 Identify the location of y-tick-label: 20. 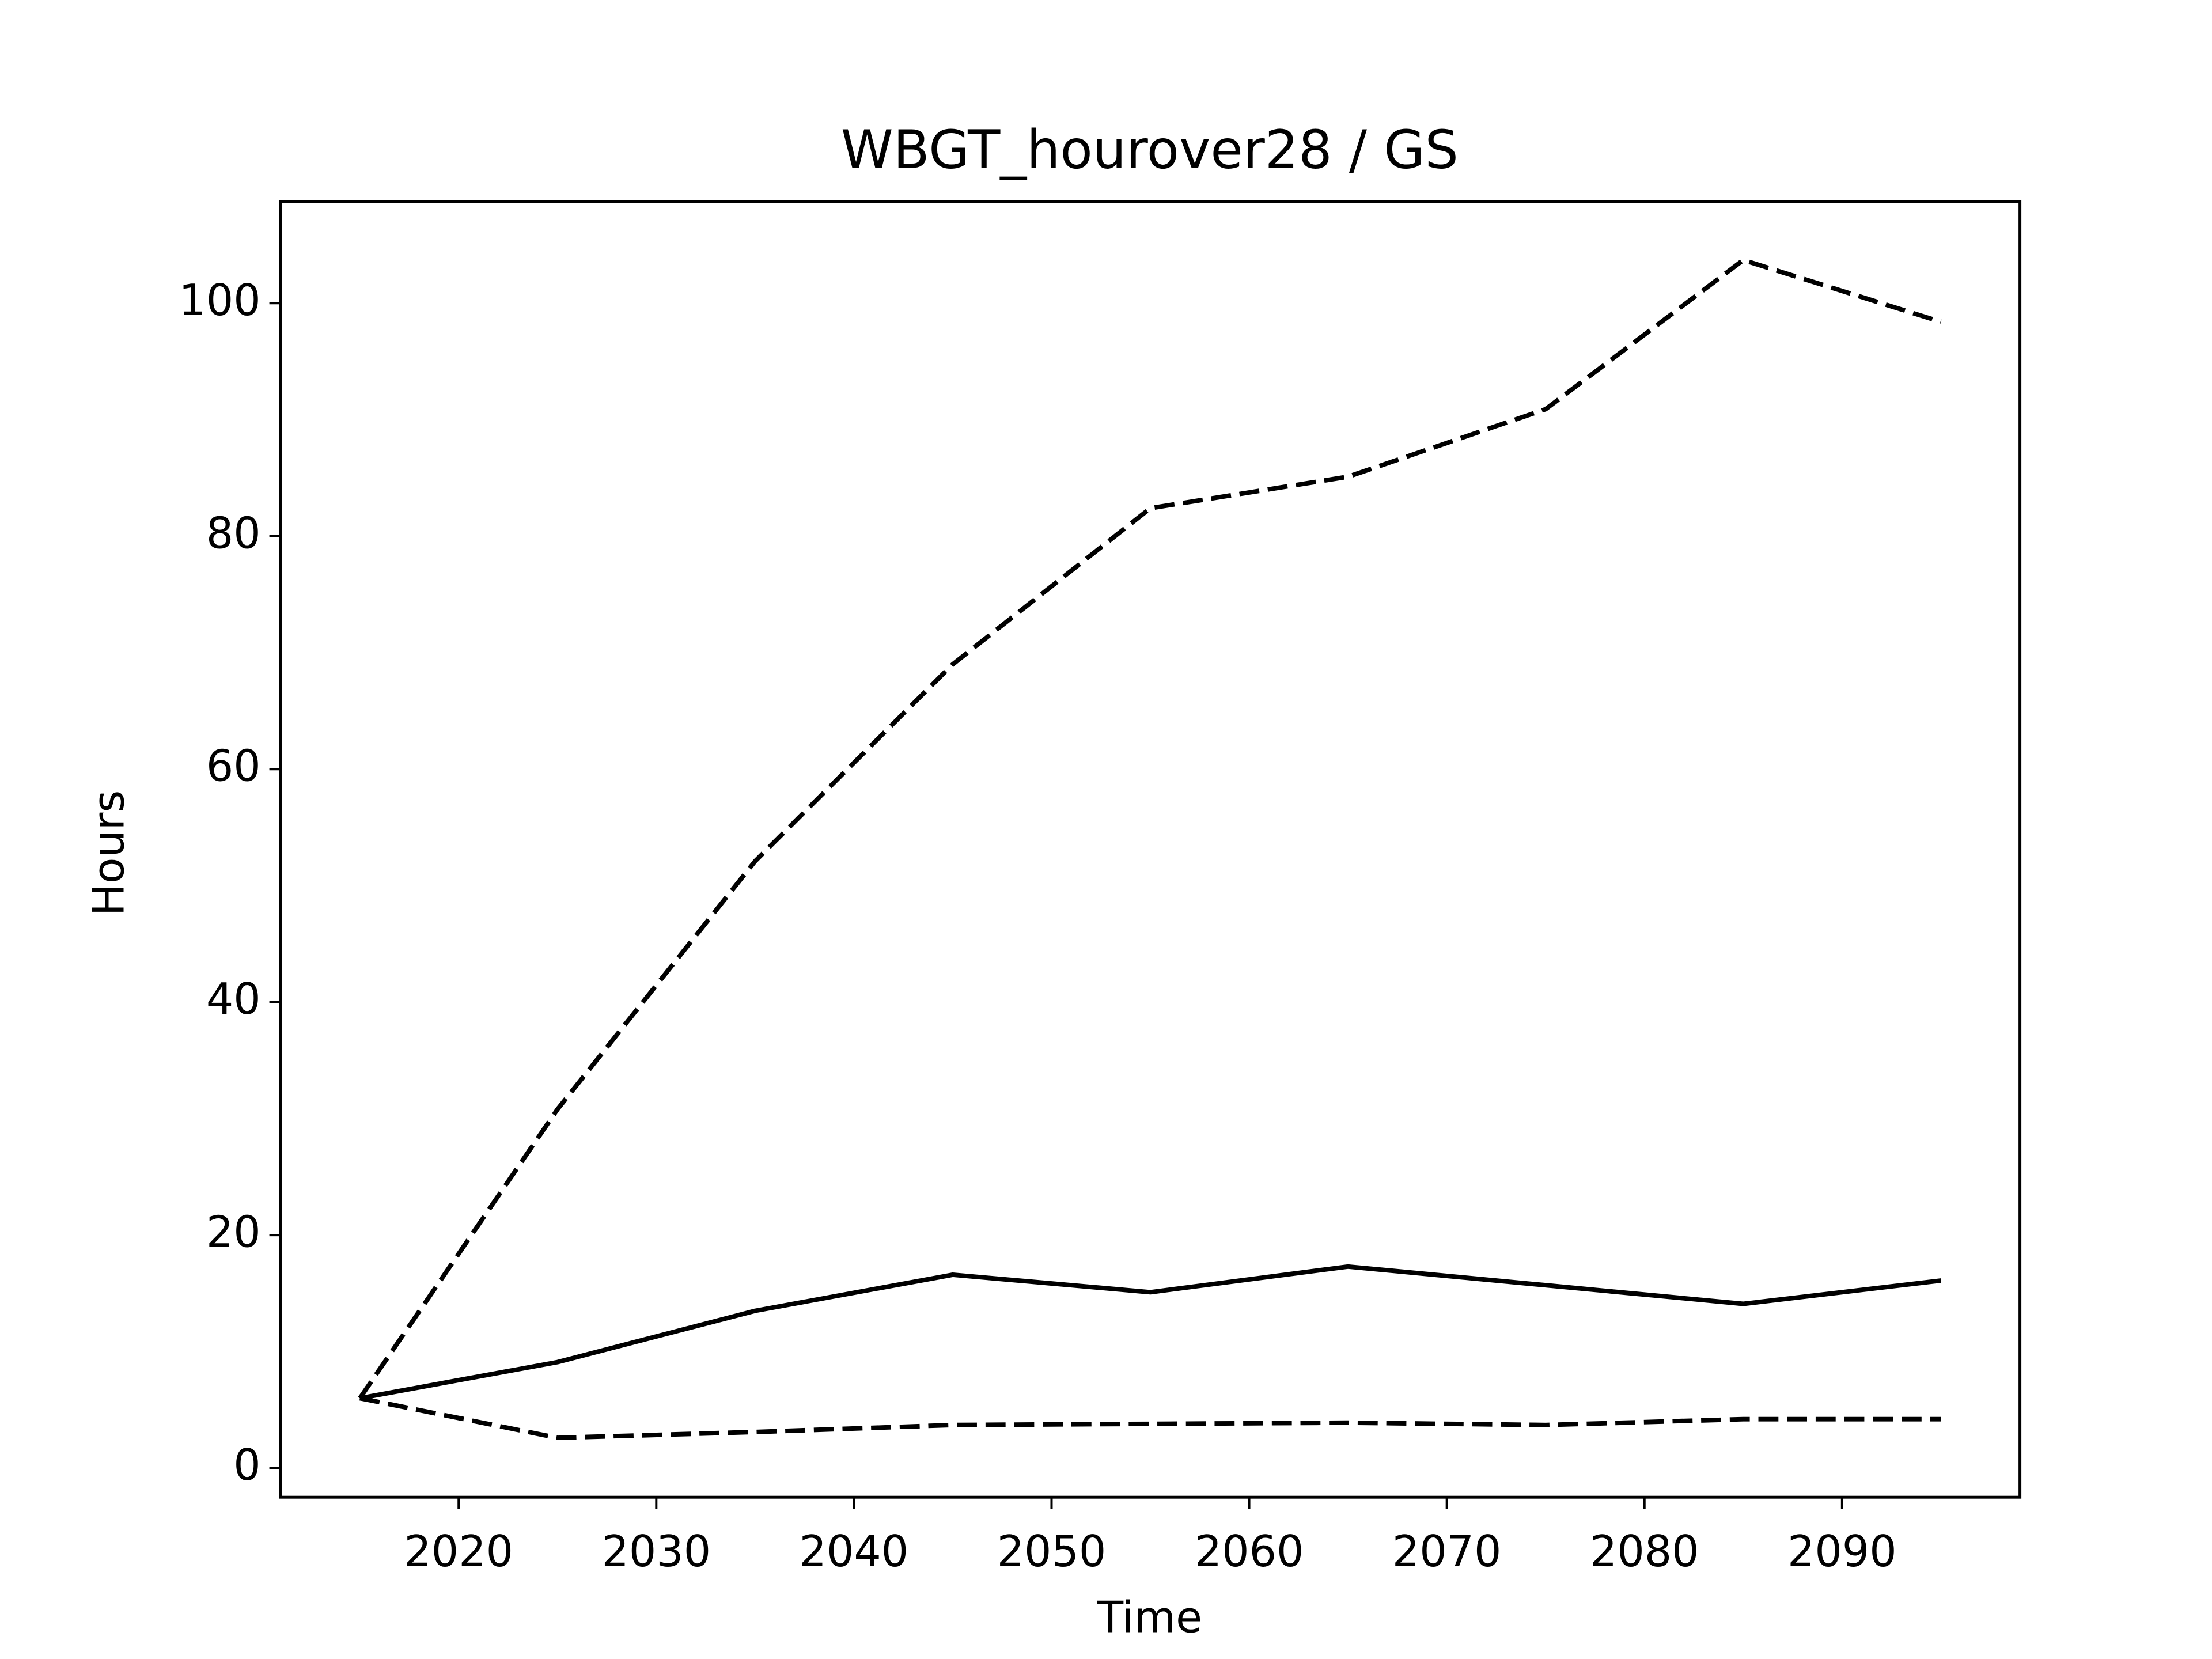
(233, 1232).